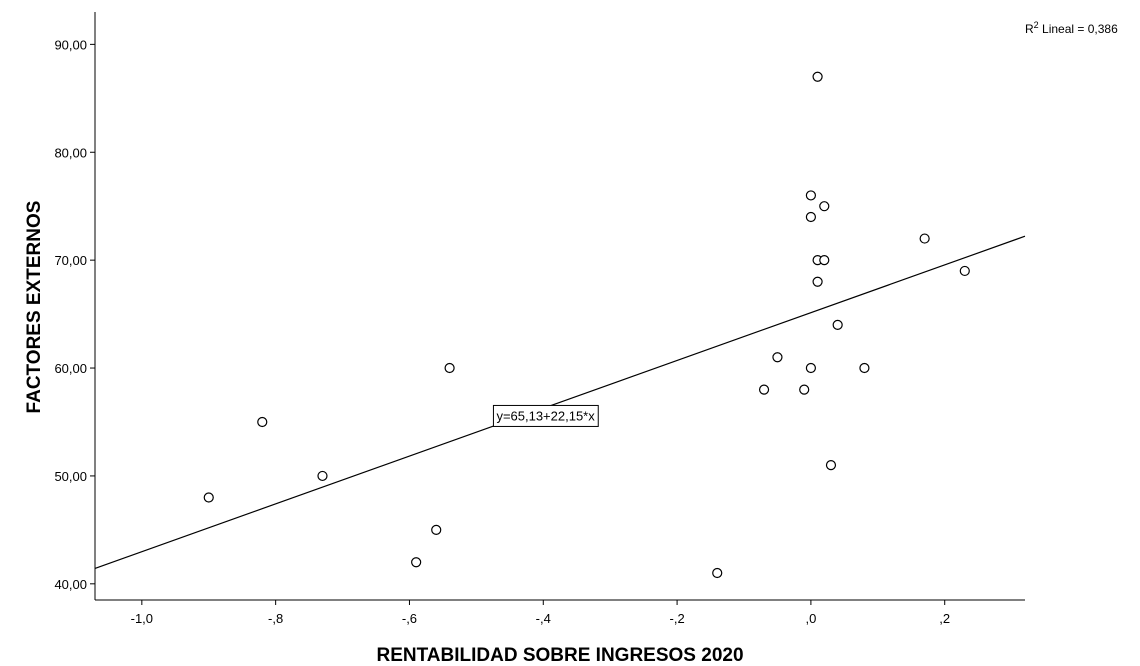 Image resolution: width=1140 pixels, height=666 pixels. I want to click on y-tick-label: 50,00, so click(70, 476).